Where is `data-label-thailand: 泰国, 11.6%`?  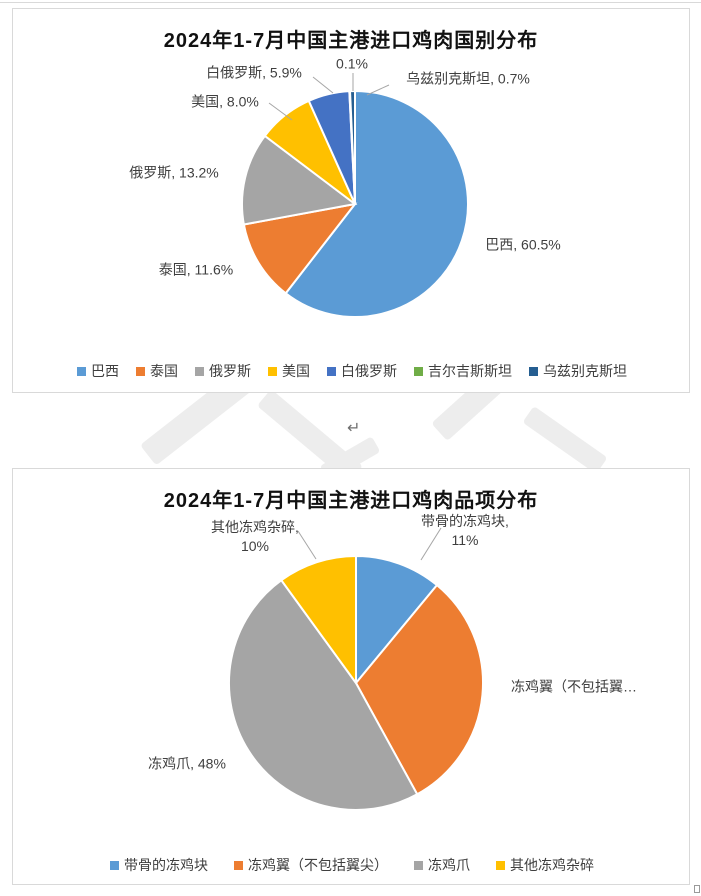
data-label-thailand: 泰国, 11.6% is located at coordinates (196, 269).